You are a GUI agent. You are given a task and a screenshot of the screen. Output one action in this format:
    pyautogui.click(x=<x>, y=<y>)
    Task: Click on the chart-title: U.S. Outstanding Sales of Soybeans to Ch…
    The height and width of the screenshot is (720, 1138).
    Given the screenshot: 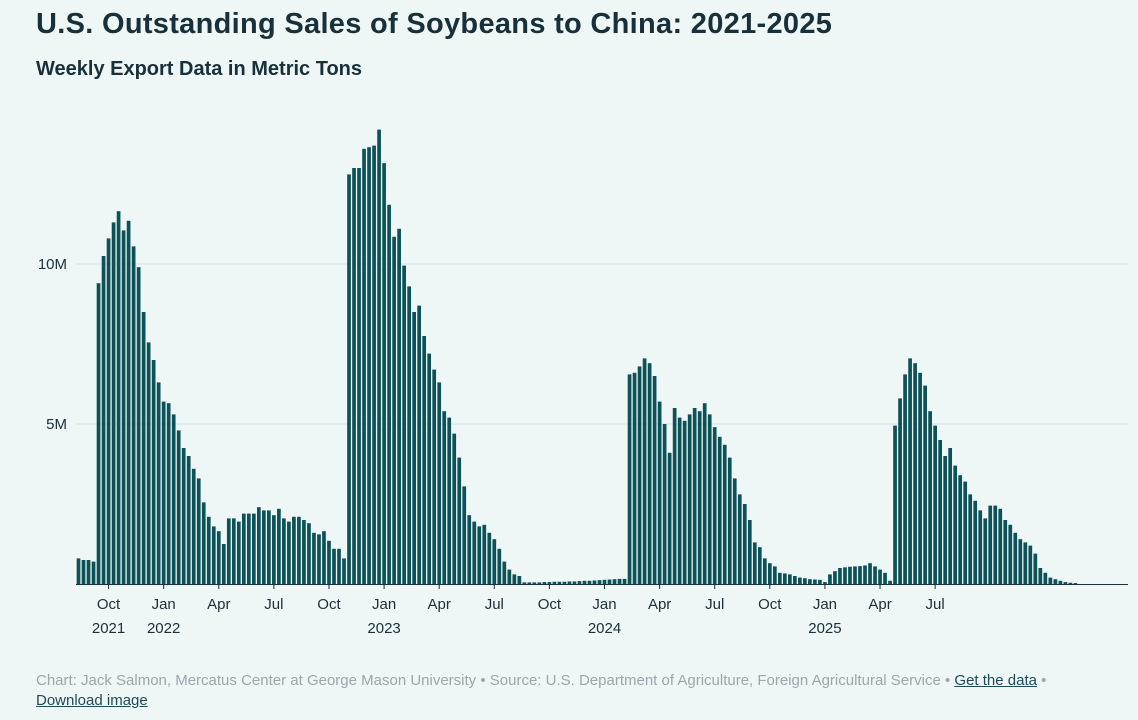 What is the action you would take?
    pyautogui.click(x=434, y=24)
    